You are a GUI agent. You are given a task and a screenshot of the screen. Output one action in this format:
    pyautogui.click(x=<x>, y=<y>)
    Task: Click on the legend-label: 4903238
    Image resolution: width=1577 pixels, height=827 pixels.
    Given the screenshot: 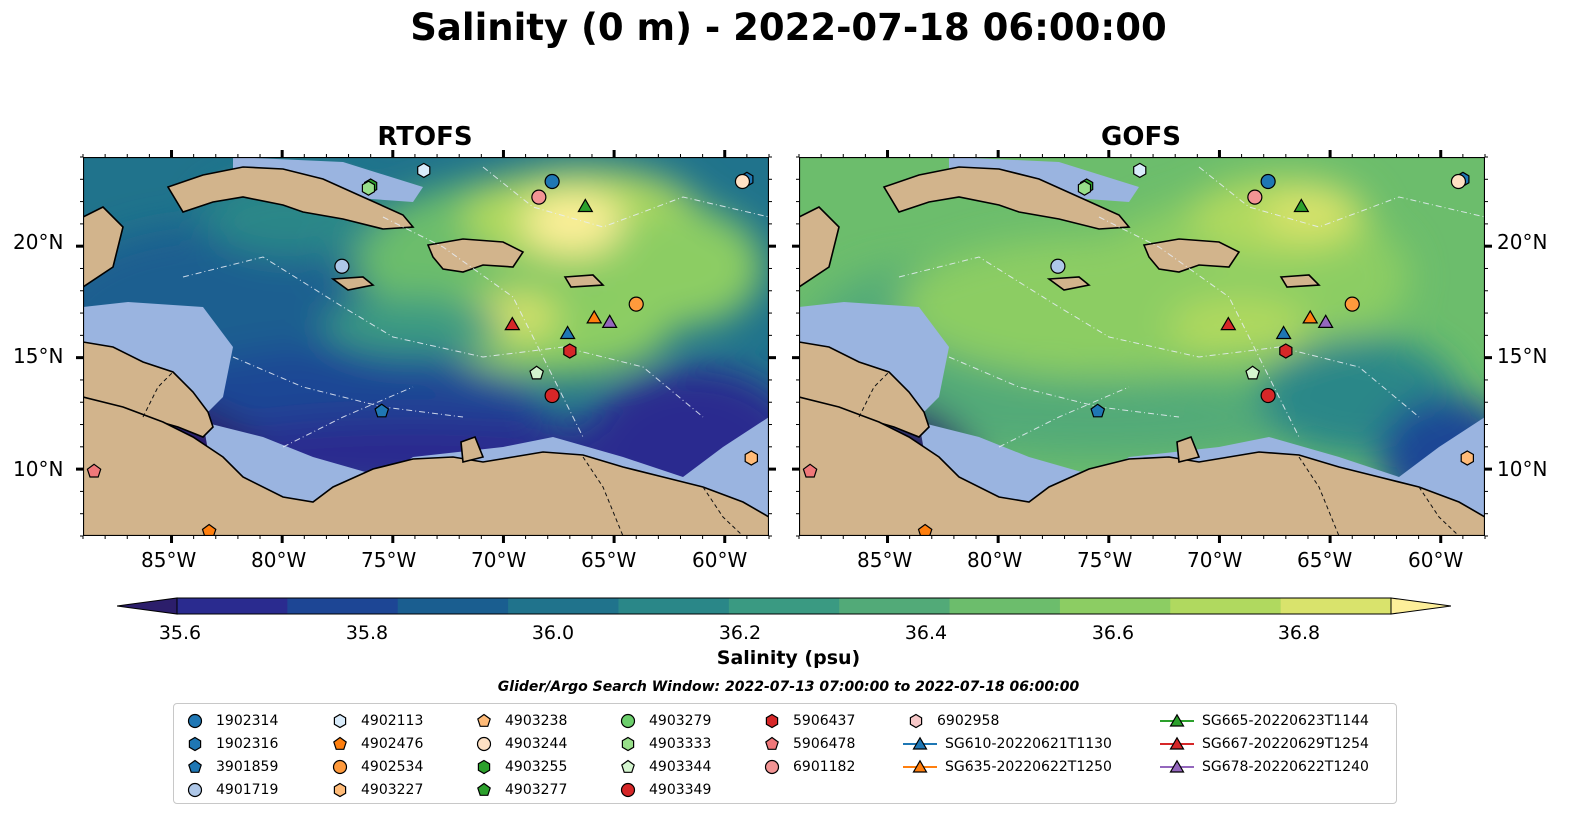 What is the action you would take?
    pyautogui.click(x=536, y=721)
    